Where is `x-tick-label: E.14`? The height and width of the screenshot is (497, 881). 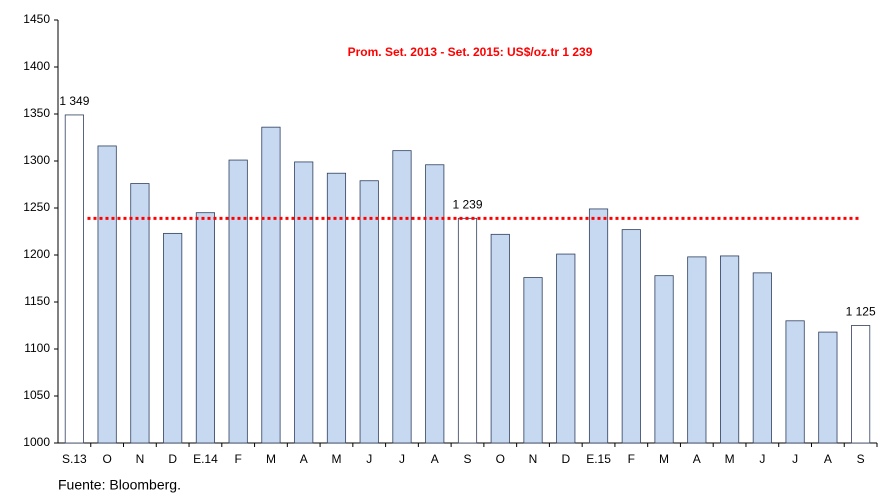
x-tick-label: E.14 is located at coordinates (205, 459).